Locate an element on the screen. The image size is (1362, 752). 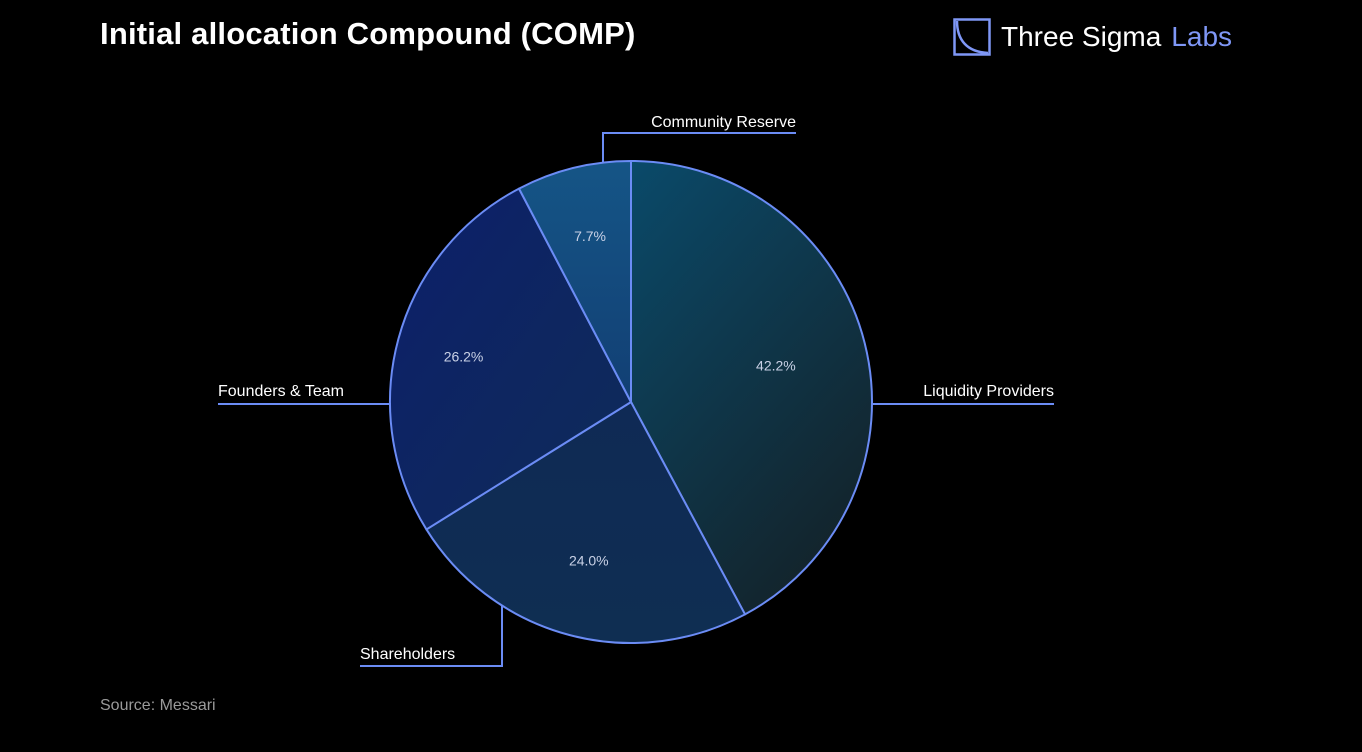
brand-name-secondary: Labs is located at coordinates (1202, 36).